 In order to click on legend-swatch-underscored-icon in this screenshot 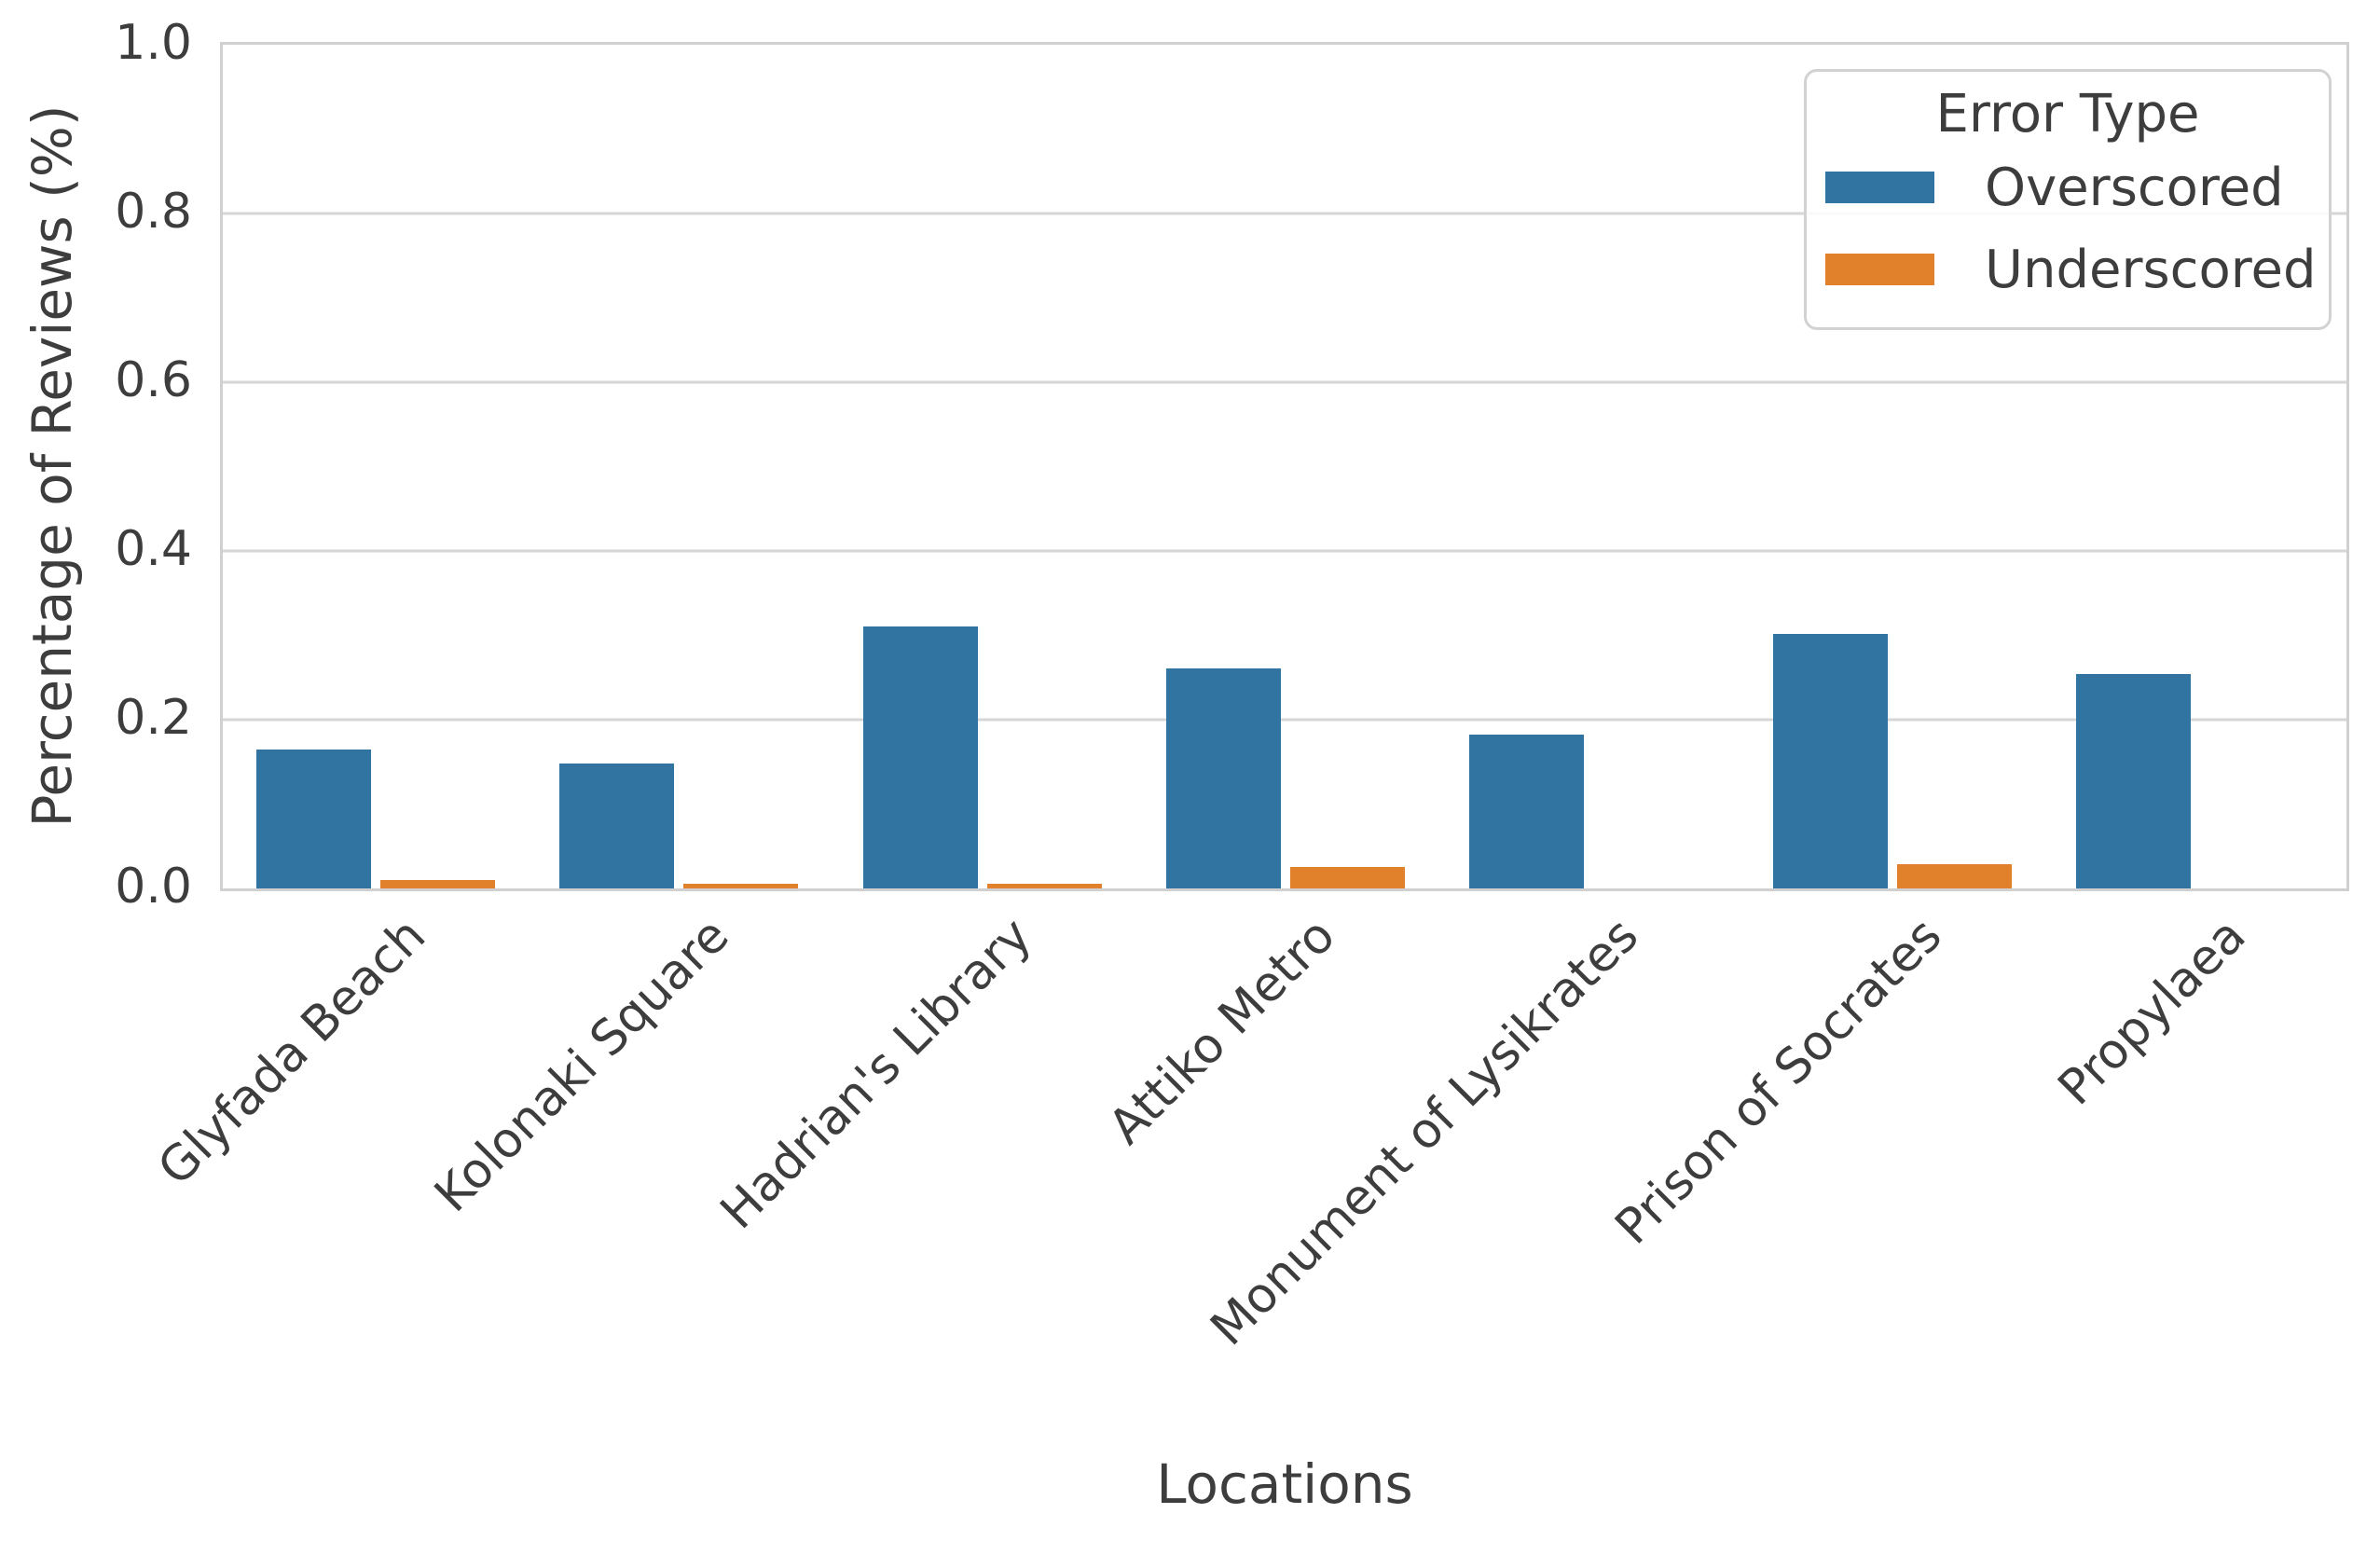, I will do `click(1879, 269)`.